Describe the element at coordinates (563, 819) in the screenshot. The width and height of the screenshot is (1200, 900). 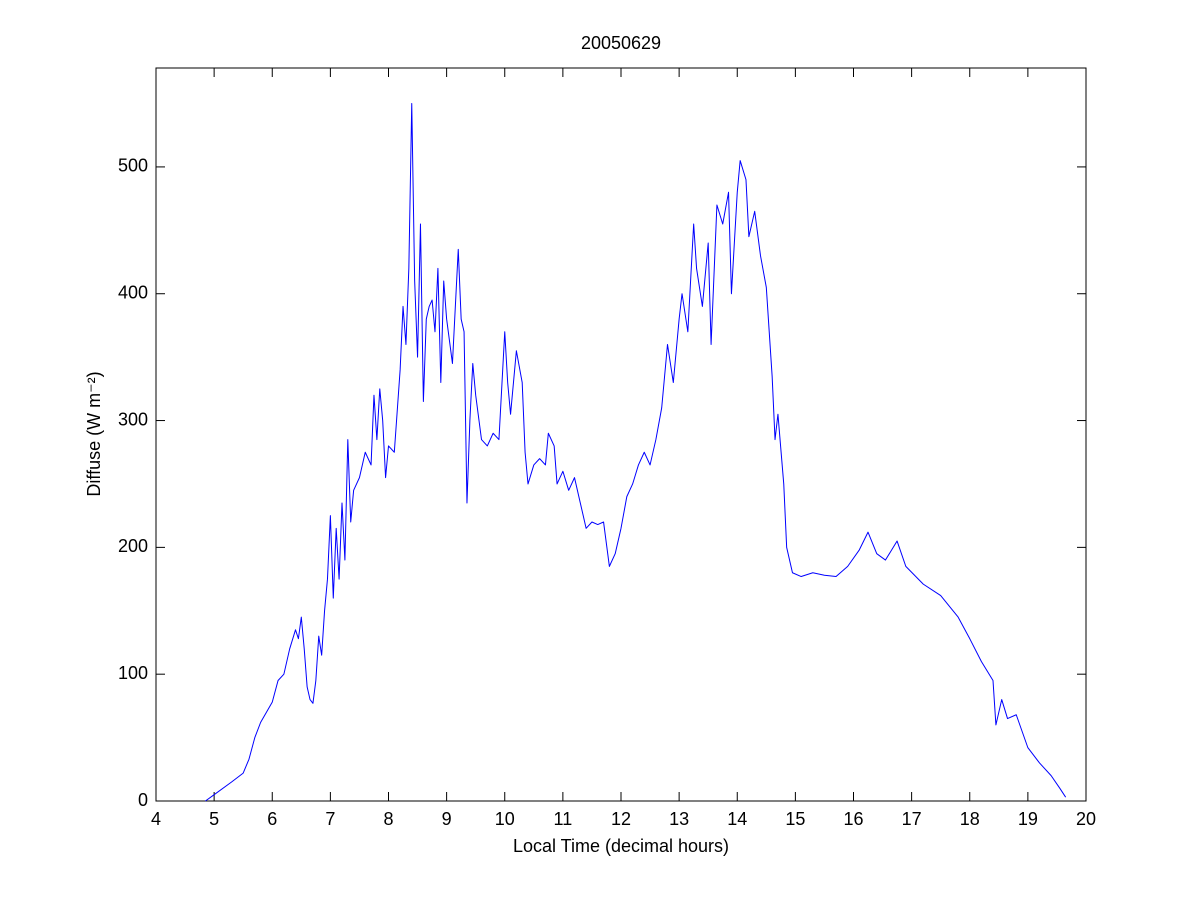
I see `x-tick-label: 11` at that location.